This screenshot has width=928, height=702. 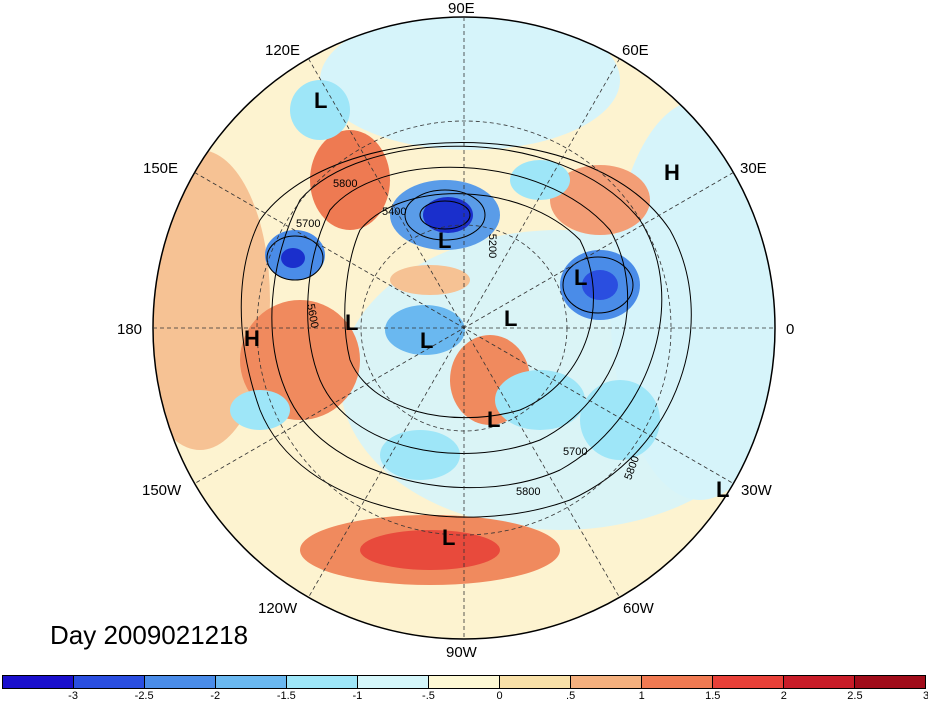 What do you see at coordinates (161, 168) in the screenshot?
I see `lon-label-150e: 150E` at bounding box center [161, 168].